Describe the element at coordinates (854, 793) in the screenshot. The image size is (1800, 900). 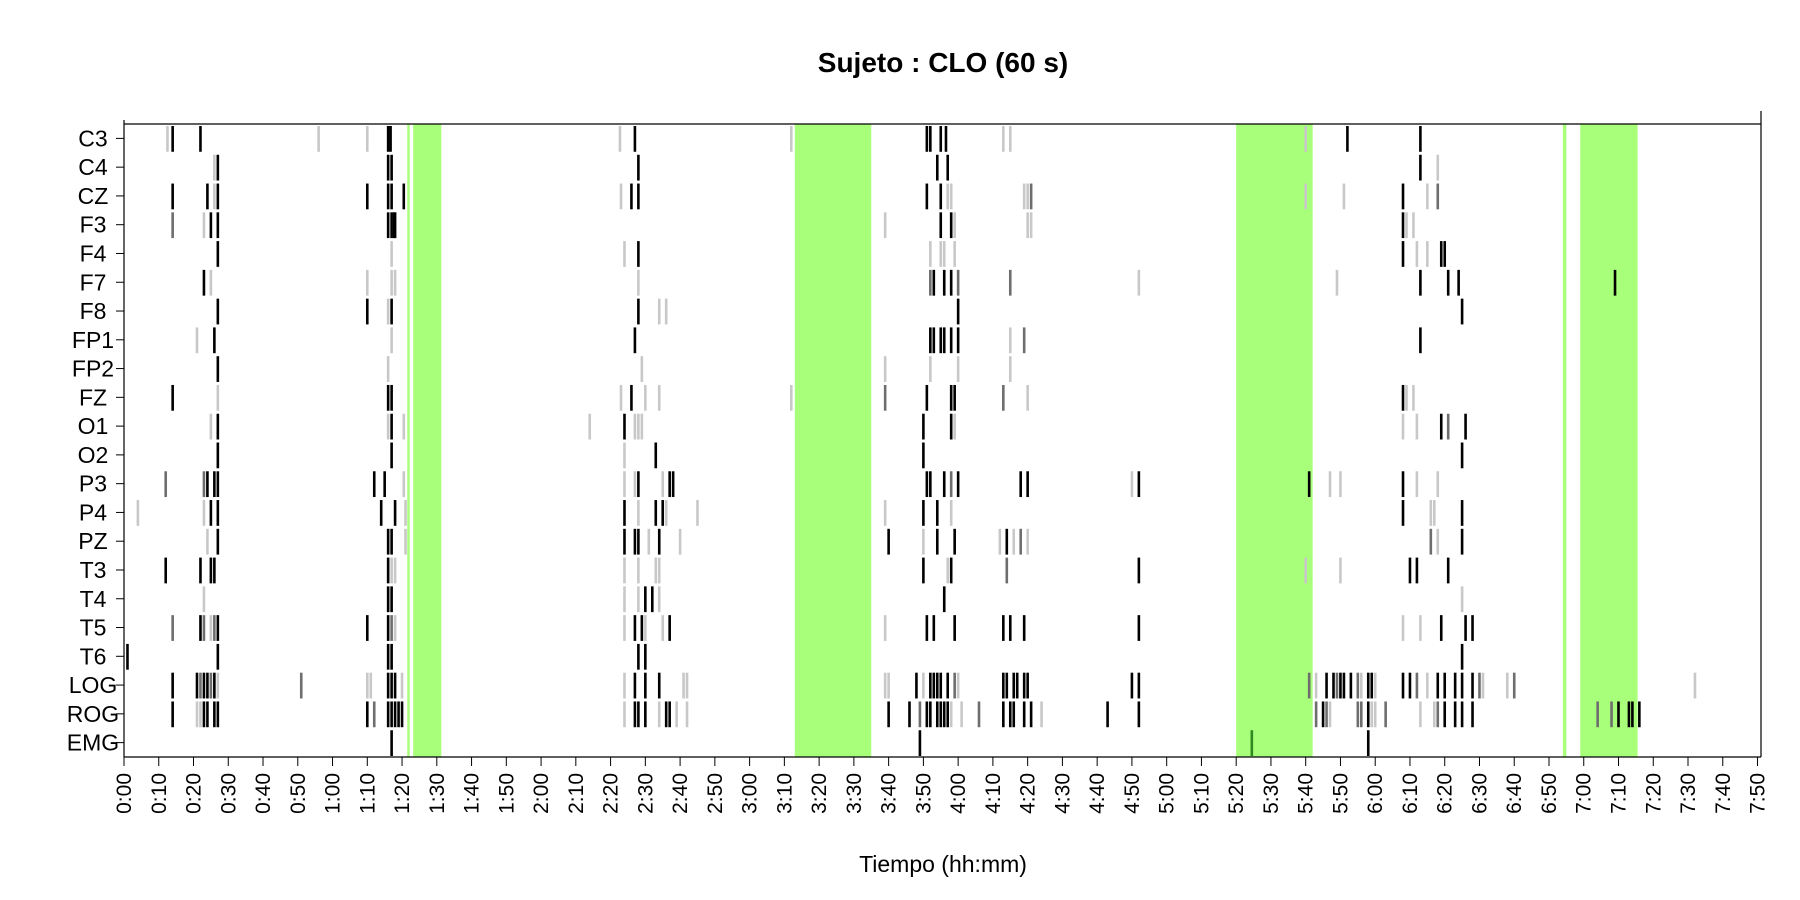
I see `x-tick-label-21: 3:30` at that location.